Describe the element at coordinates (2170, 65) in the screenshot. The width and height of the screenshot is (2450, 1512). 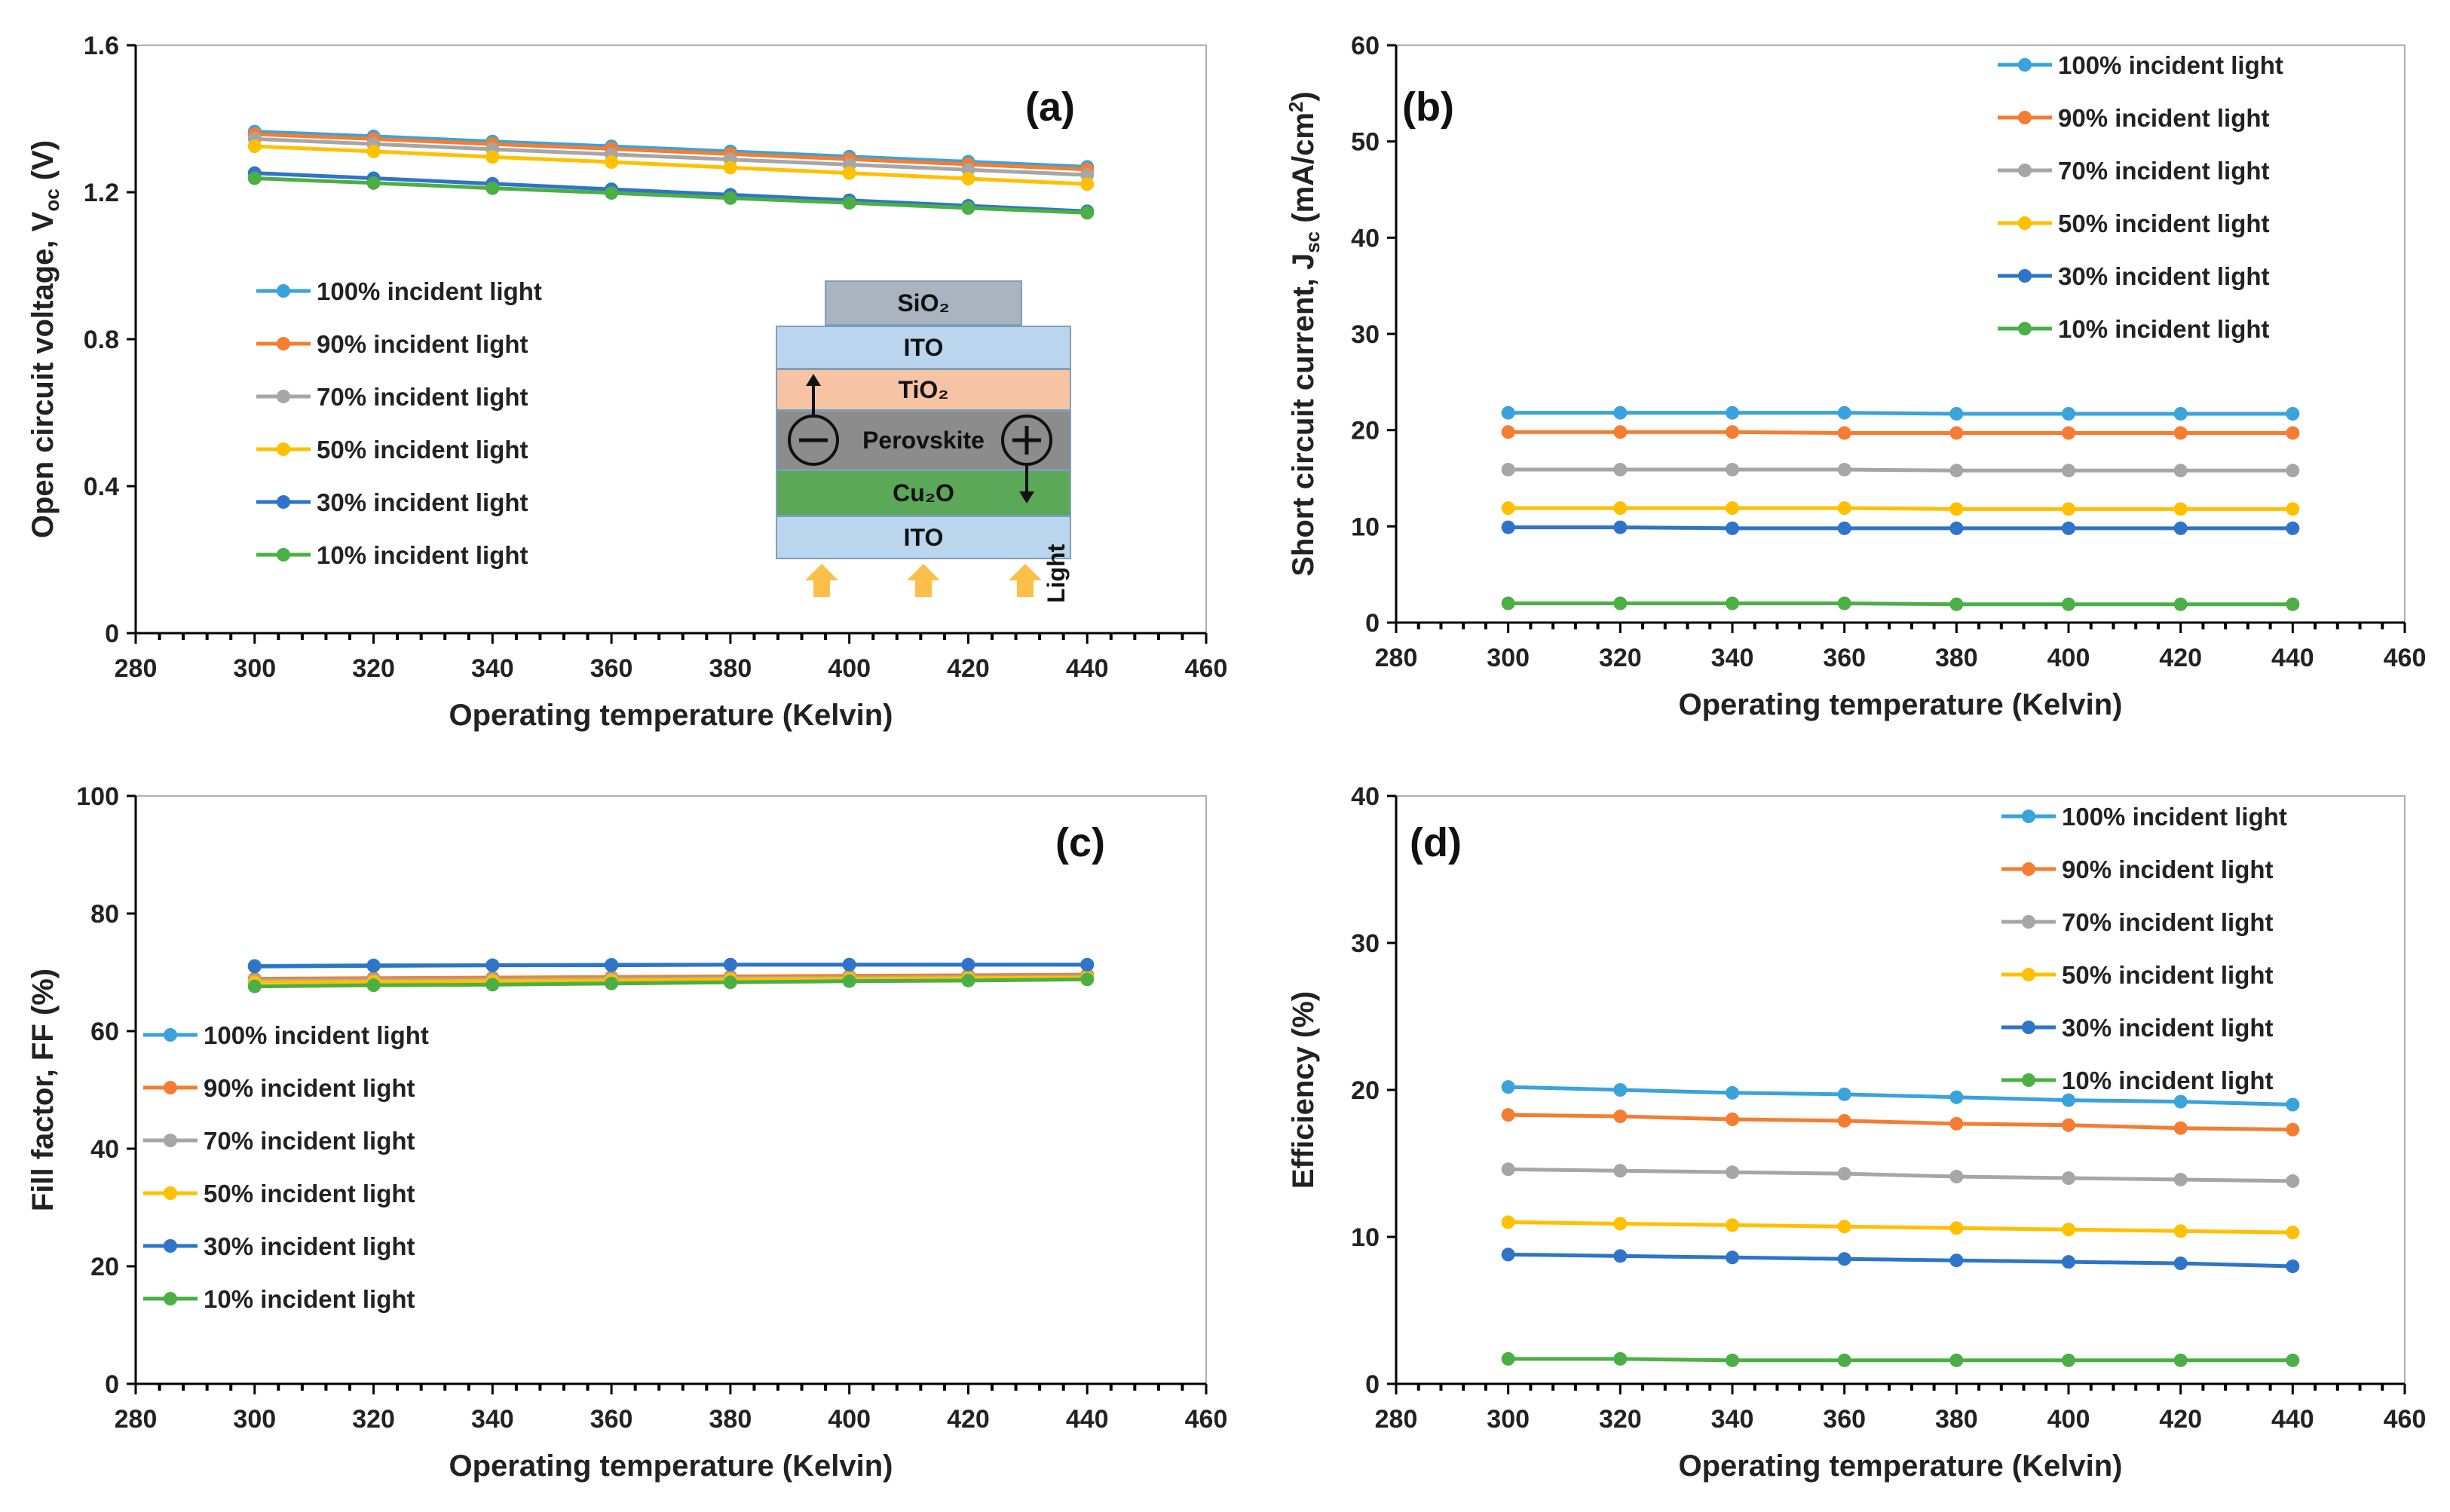
I see `legend-label: 100% incident light` at that location.